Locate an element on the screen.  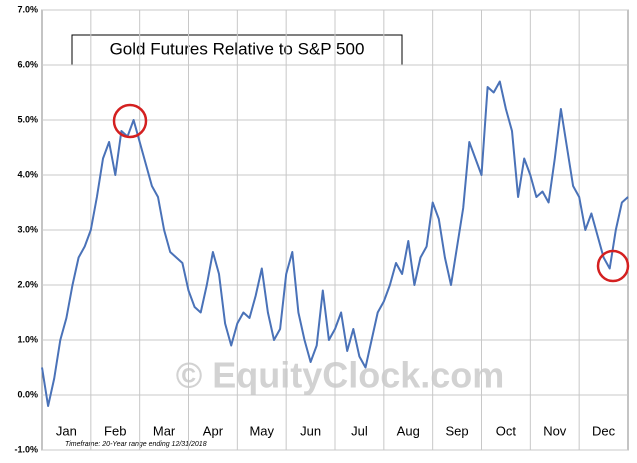
x-tick-label: Dec is located at coordinates (604, 430).